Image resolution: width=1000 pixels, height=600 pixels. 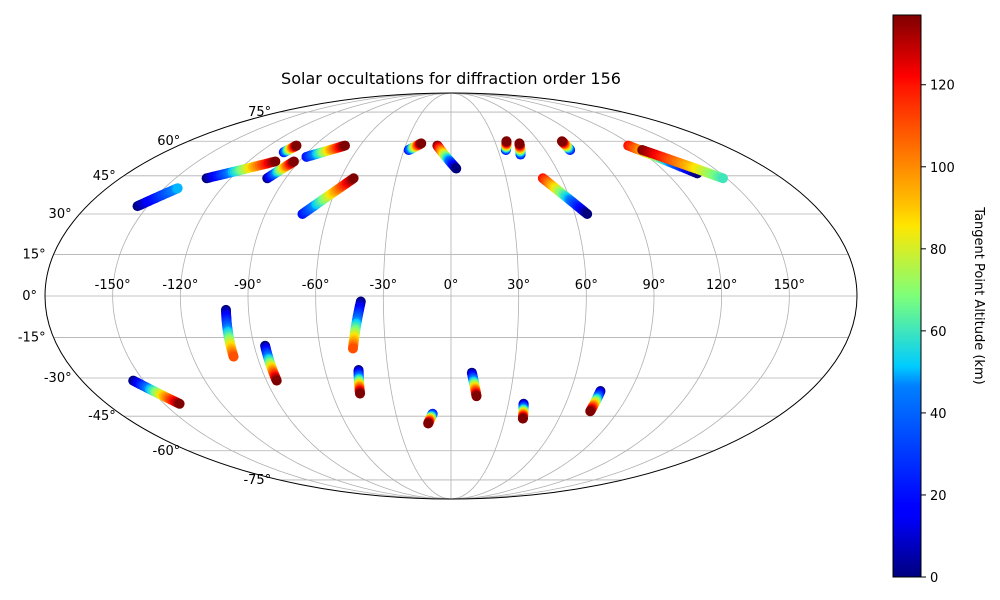 What do you see at coordinates (168, 141) in the screenshot?
I see `latitude-tick-label: 60°` at bounding box center [168, 141].